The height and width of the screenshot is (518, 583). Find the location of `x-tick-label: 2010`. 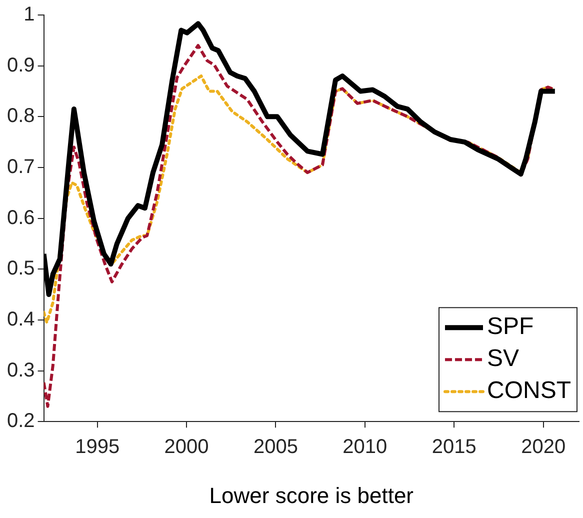

x-tick-label: 2010 is located at coordinates (365, 447).